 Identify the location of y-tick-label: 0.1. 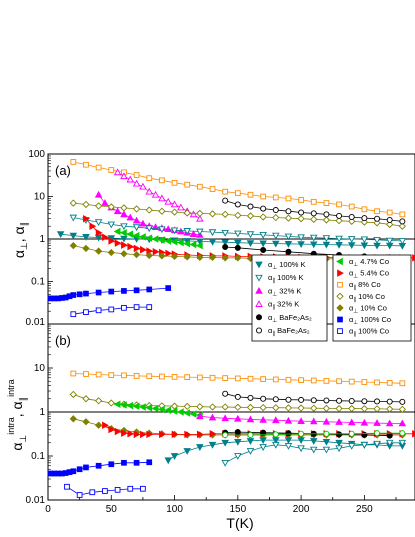
(38, 456).